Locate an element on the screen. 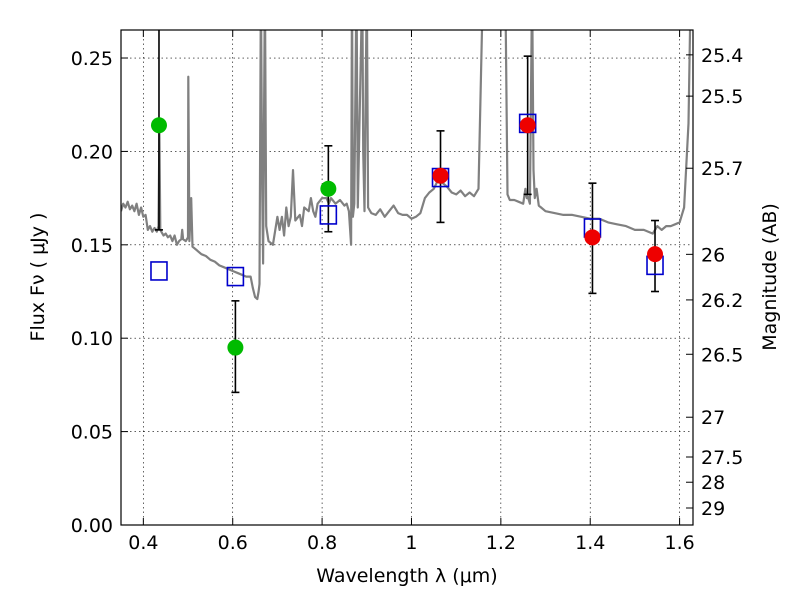  right-axis-ticks: 25.4 25.5 25.7 26 26.2 26.5 27 27.5 28 29 is located at coordinates (714, 282).